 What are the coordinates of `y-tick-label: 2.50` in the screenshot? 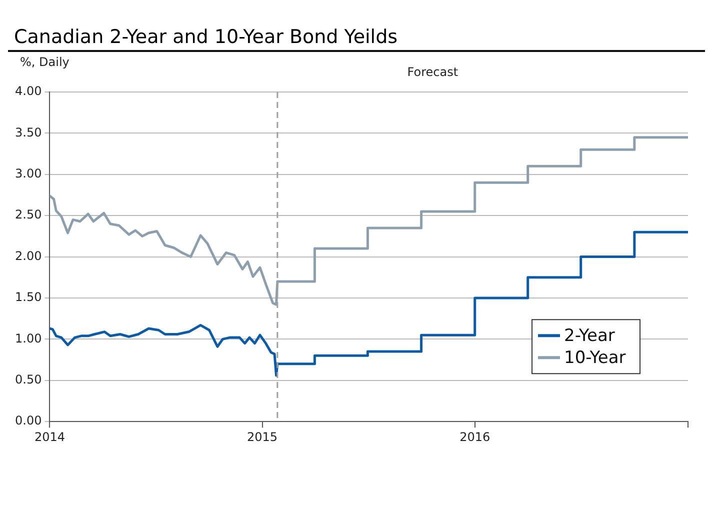 It's located at (28, 215).